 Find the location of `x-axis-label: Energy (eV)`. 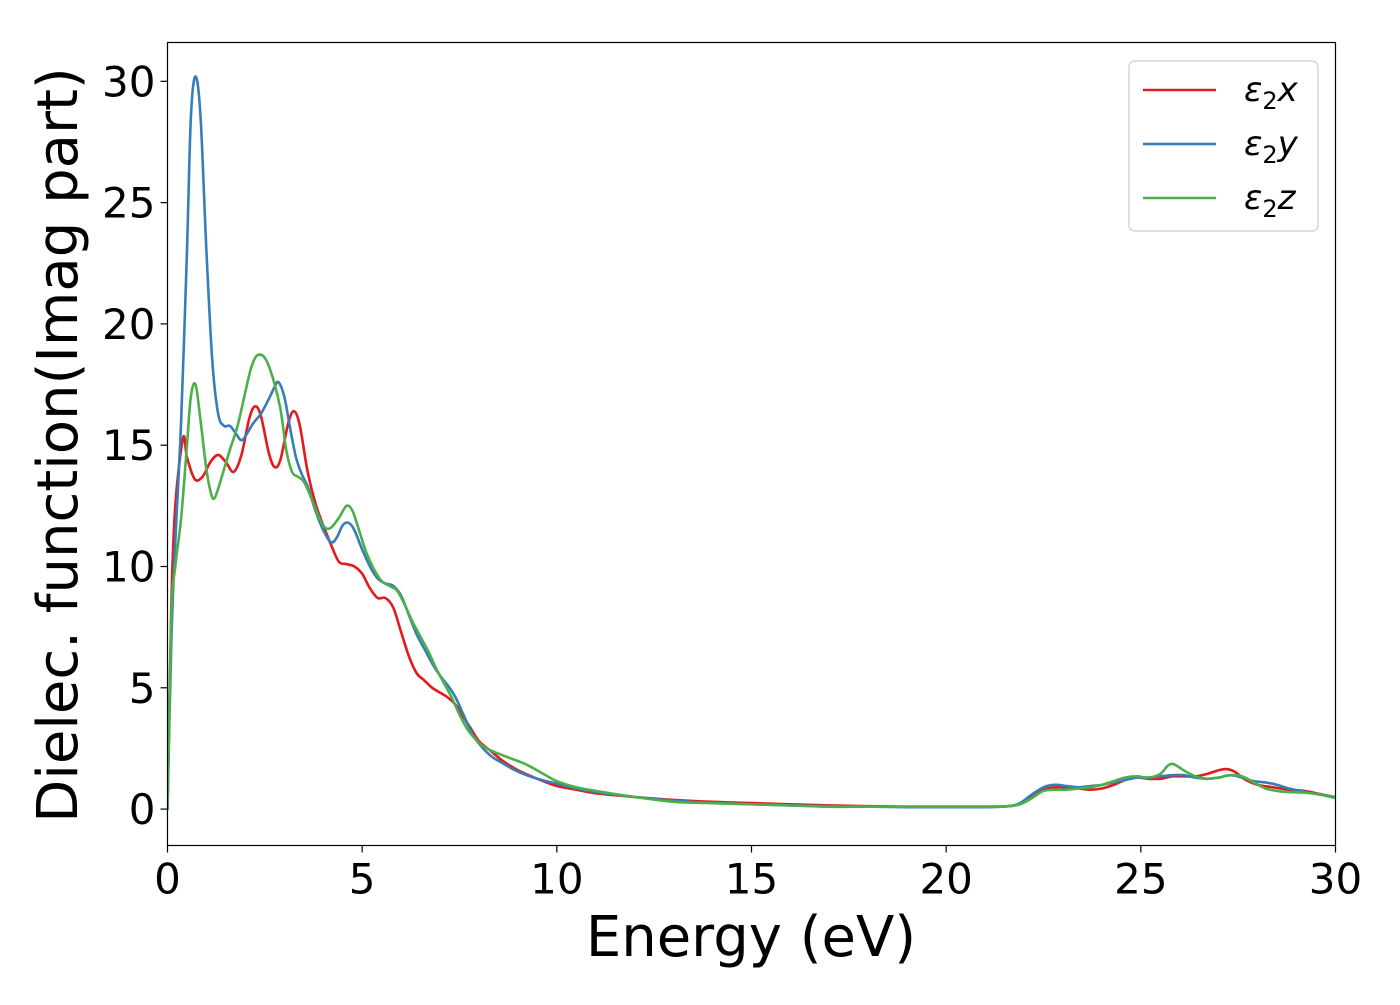

x-axis-label: Energy (eV) is located at coordinates (751, 937).